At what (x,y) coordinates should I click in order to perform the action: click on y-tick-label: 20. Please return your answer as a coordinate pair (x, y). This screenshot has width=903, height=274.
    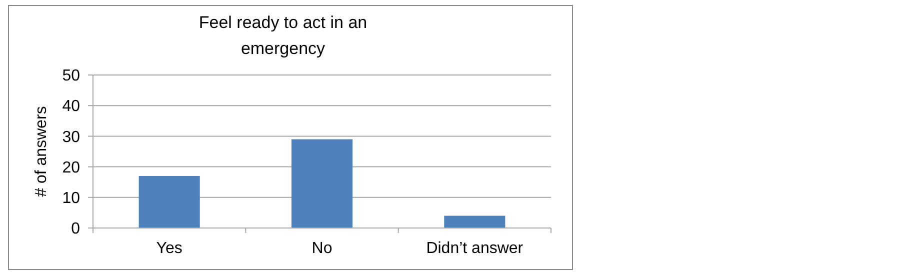
    Looking at the image, I should click on (71, 167).